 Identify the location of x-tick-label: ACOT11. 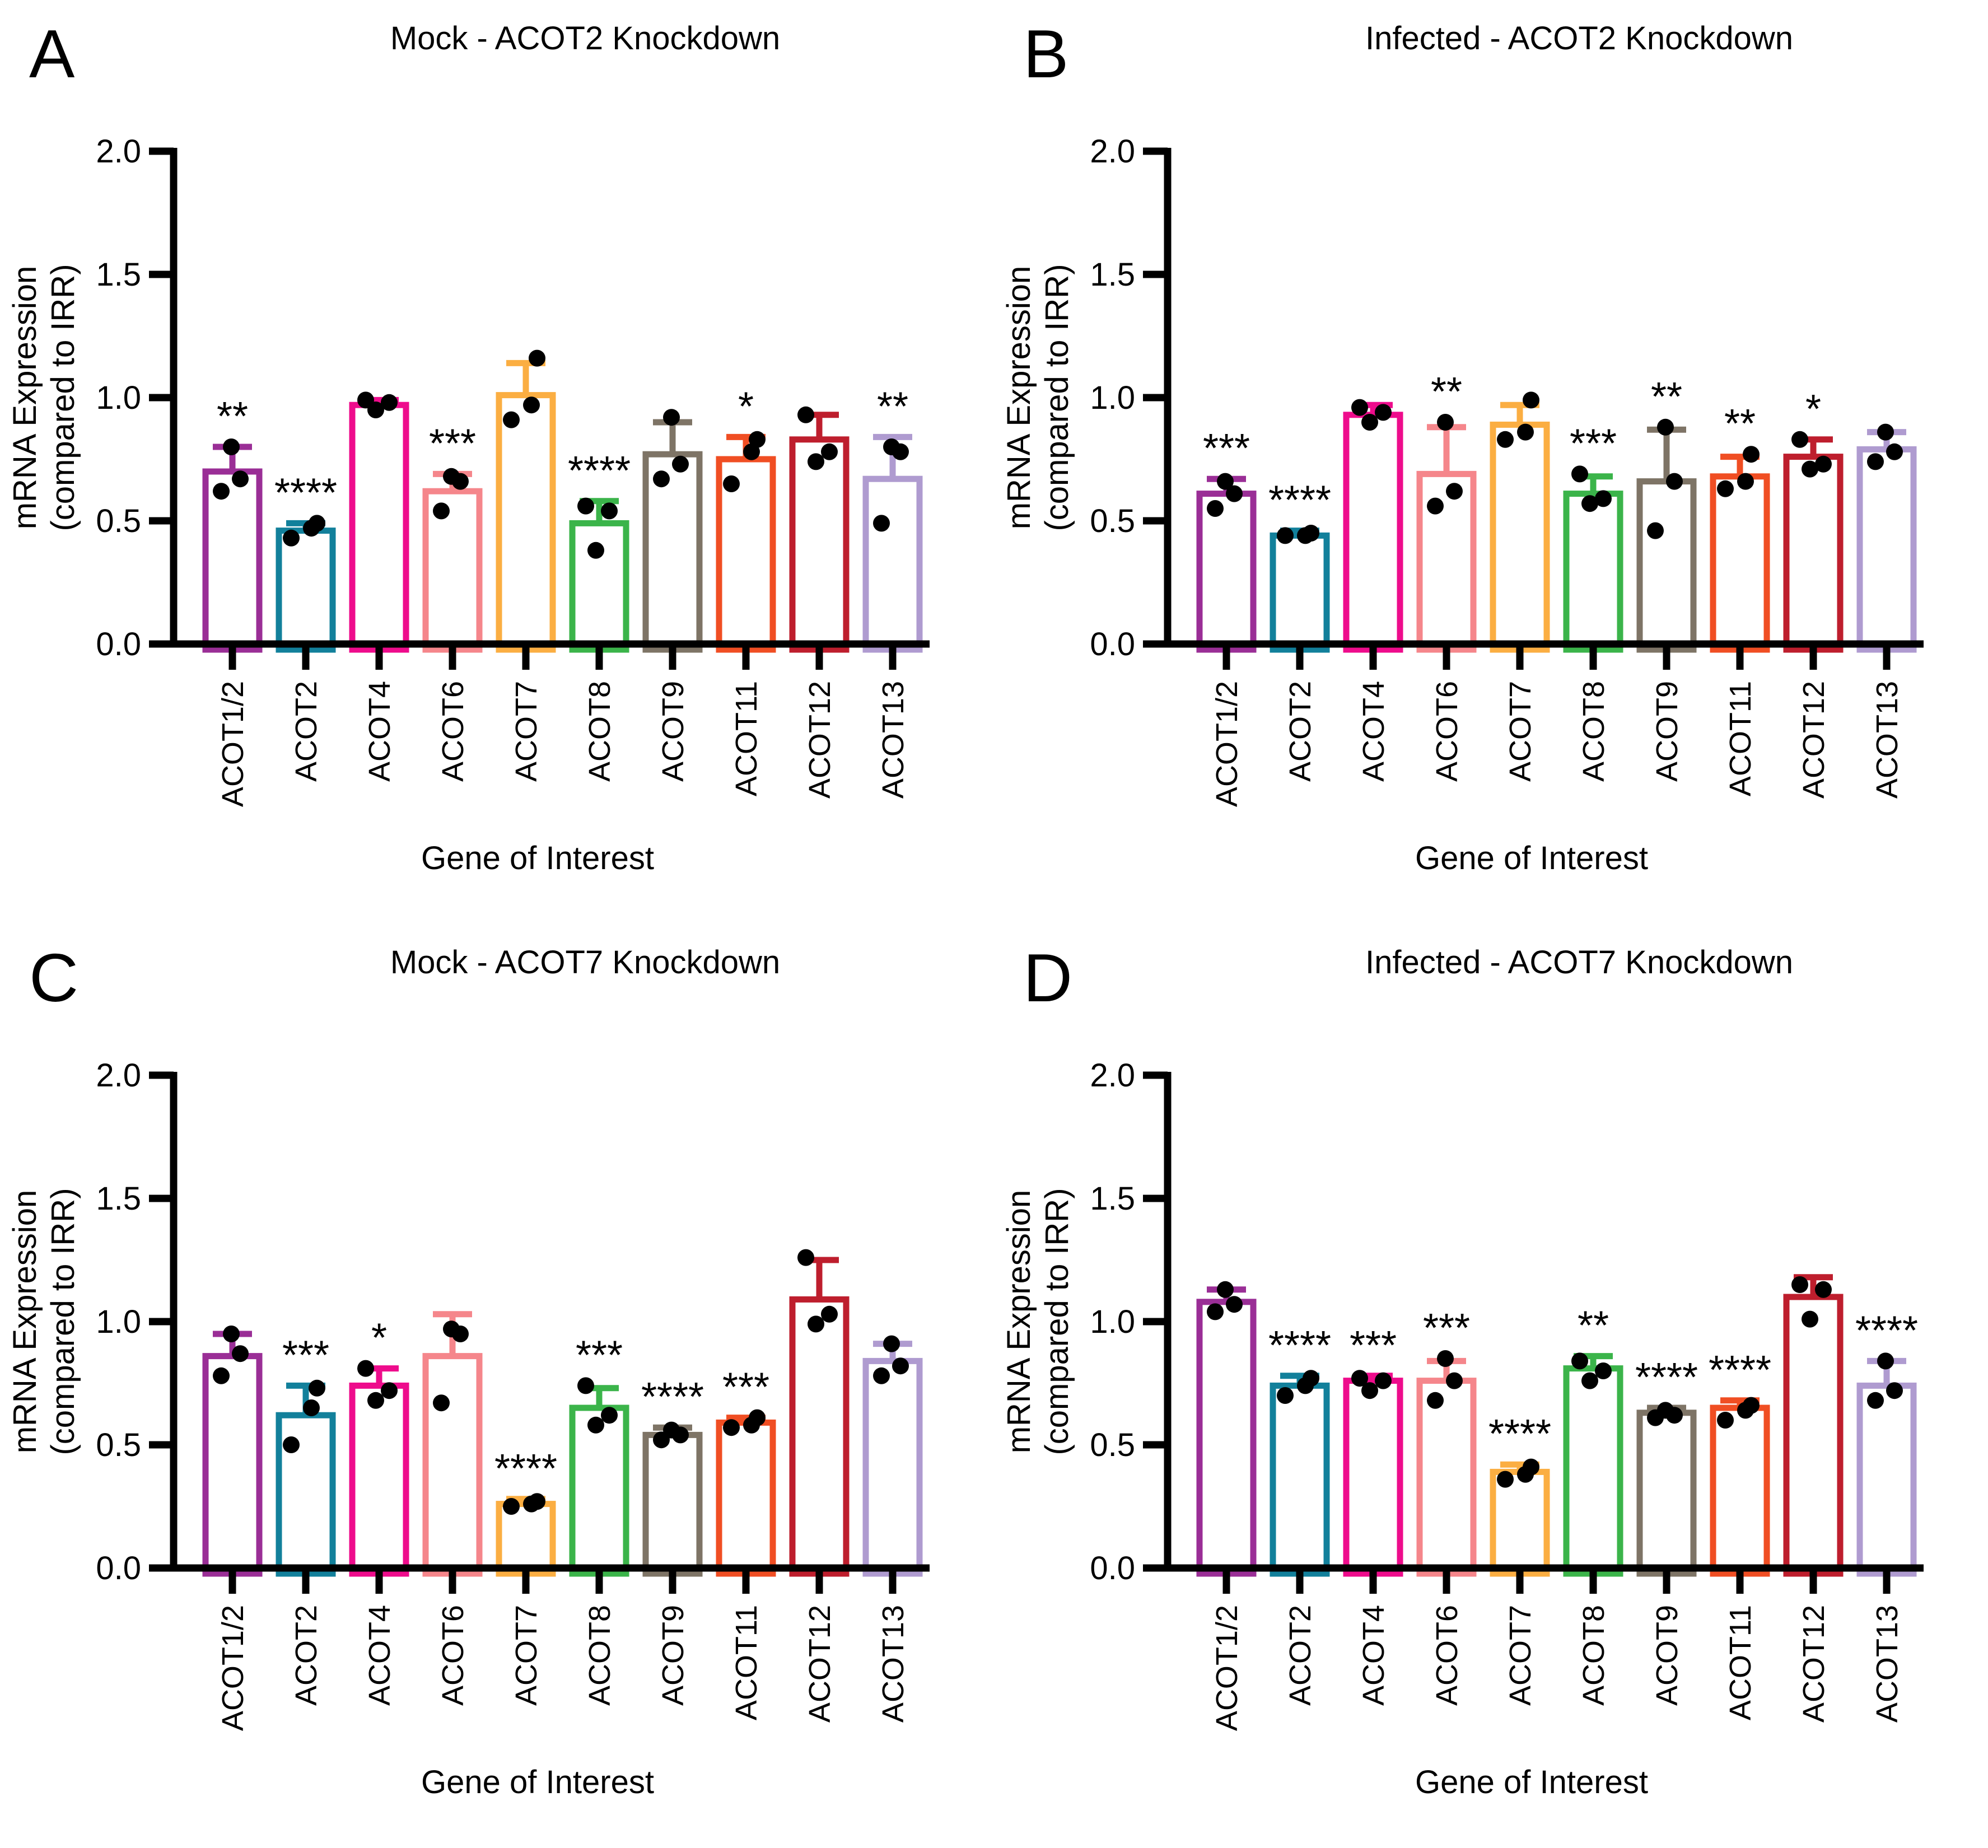
(747, 1663).